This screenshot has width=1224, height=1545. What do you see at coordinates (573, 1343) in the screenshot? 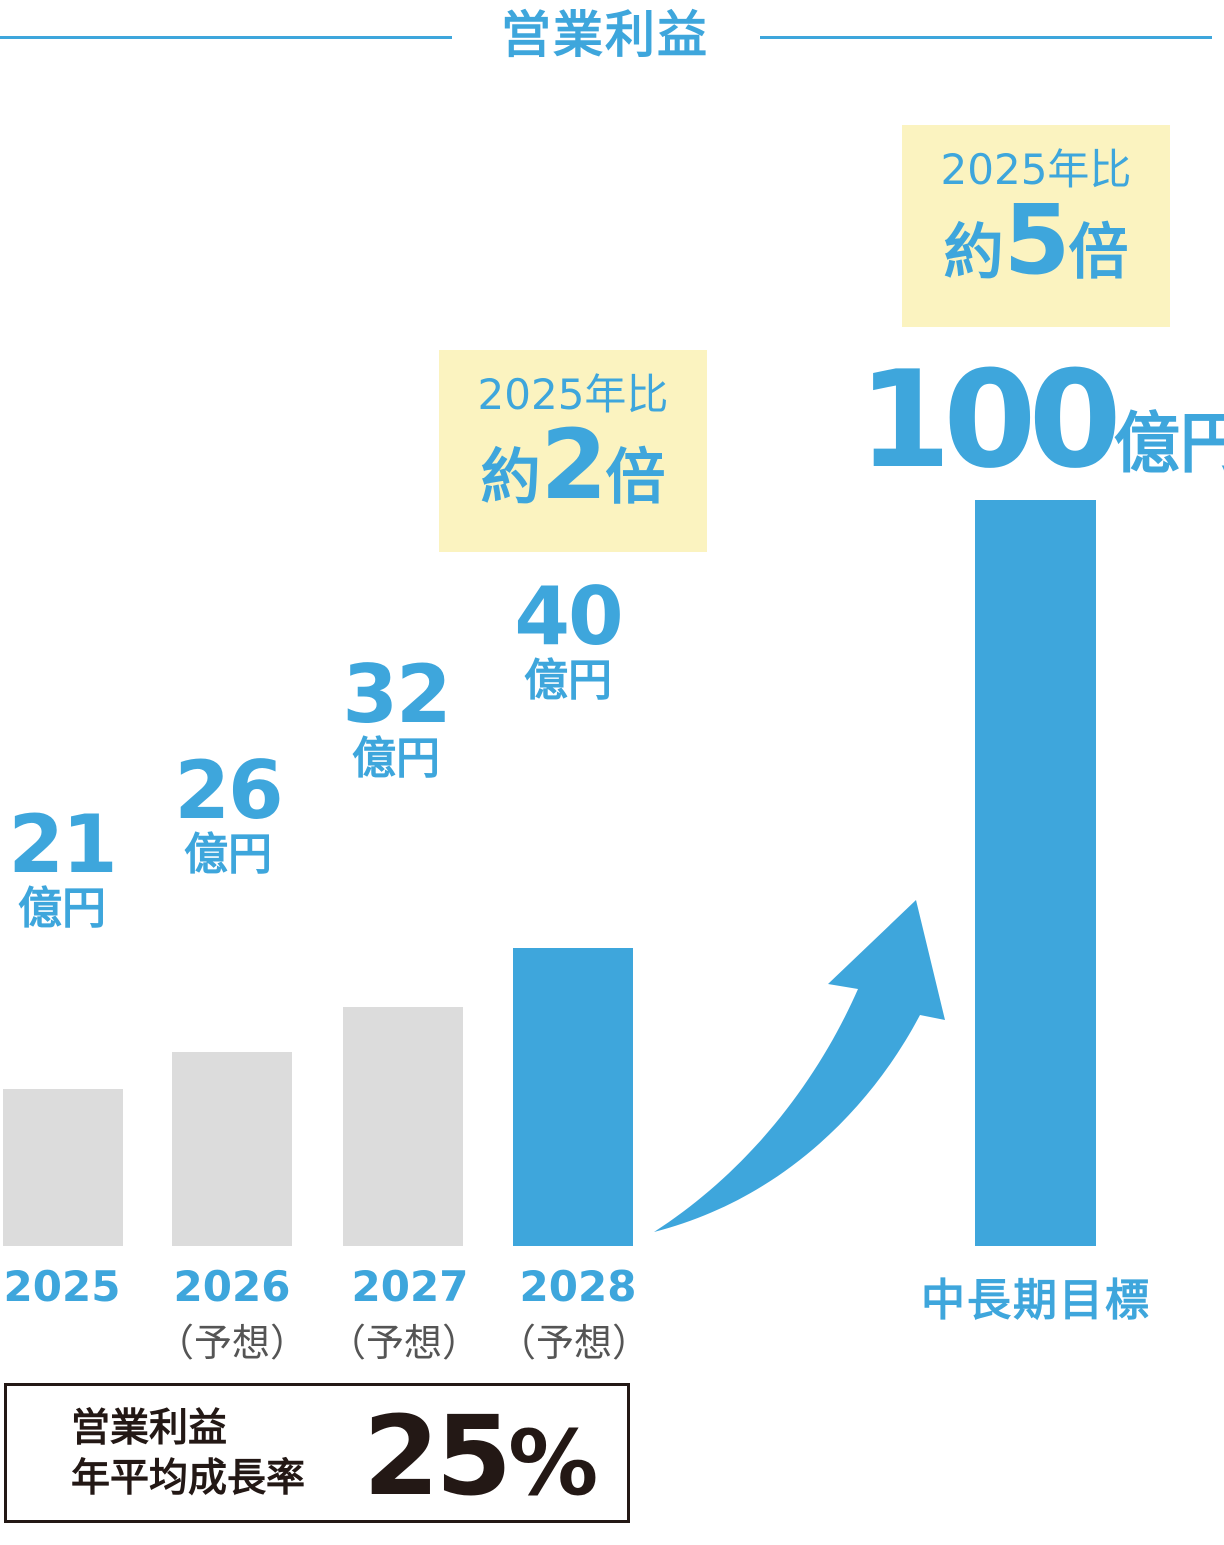
I see `x-sublabel-2028: （予想）` at bounding box center [573, 1343].